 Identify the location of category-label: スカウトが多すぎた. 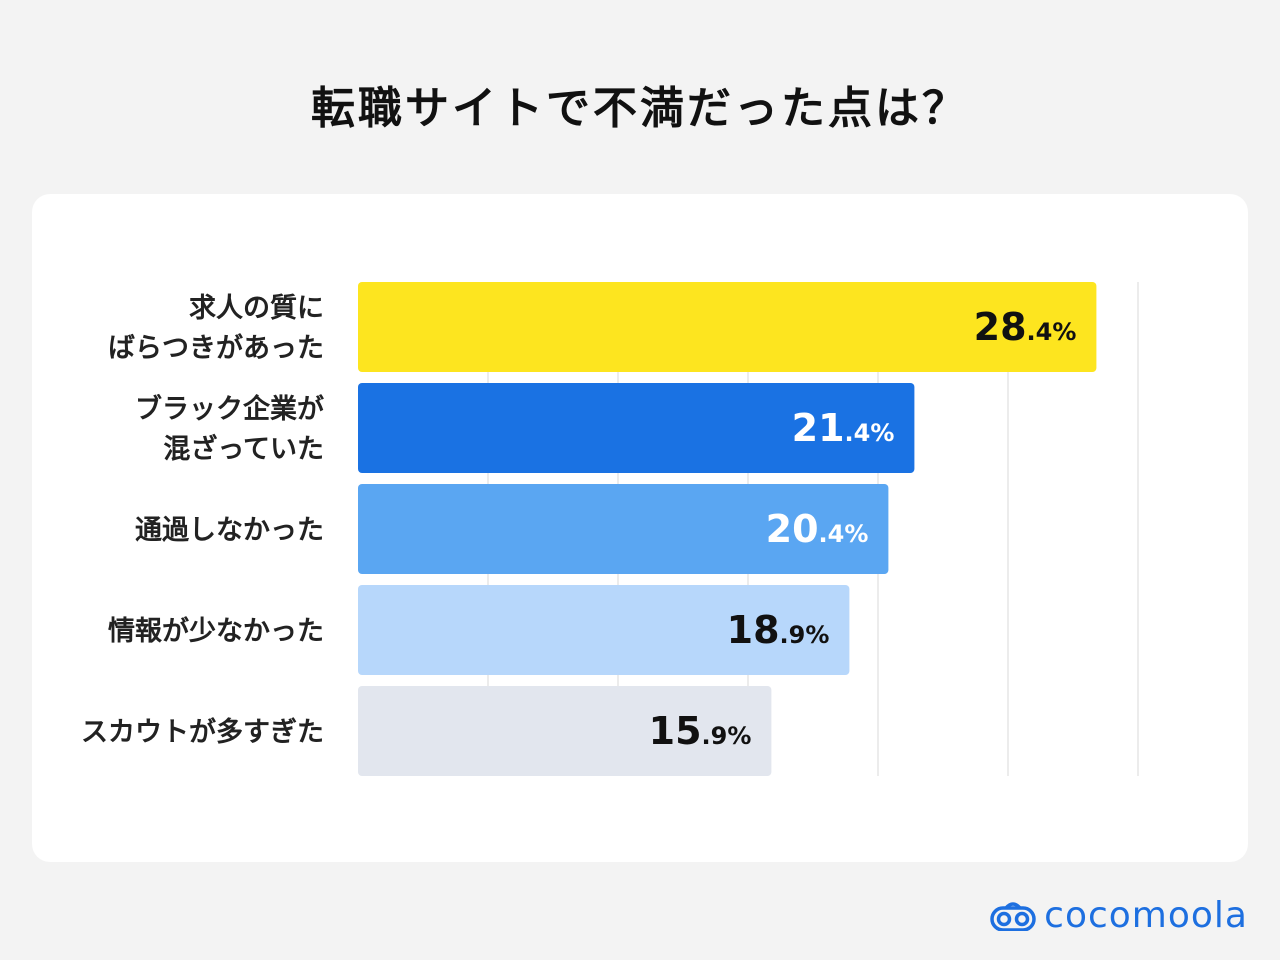
(202, 732).